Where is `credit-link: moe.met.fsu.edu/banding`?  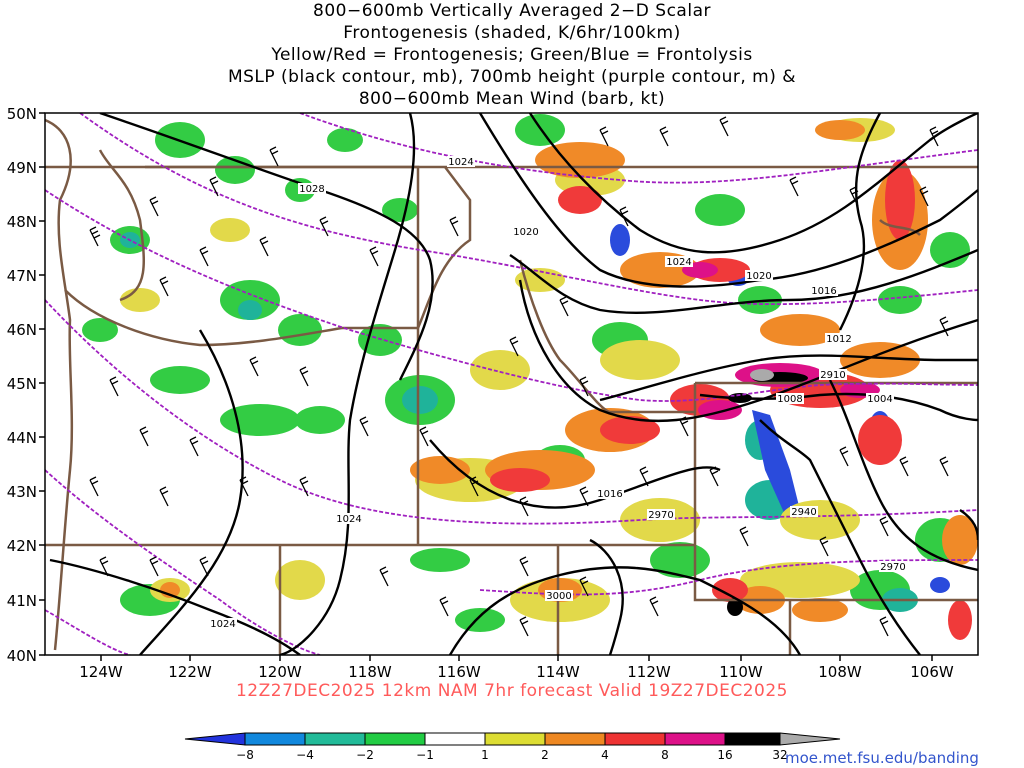
credit-link: moe.met.fsu.edu/banding is located at coordinates (882, 758).